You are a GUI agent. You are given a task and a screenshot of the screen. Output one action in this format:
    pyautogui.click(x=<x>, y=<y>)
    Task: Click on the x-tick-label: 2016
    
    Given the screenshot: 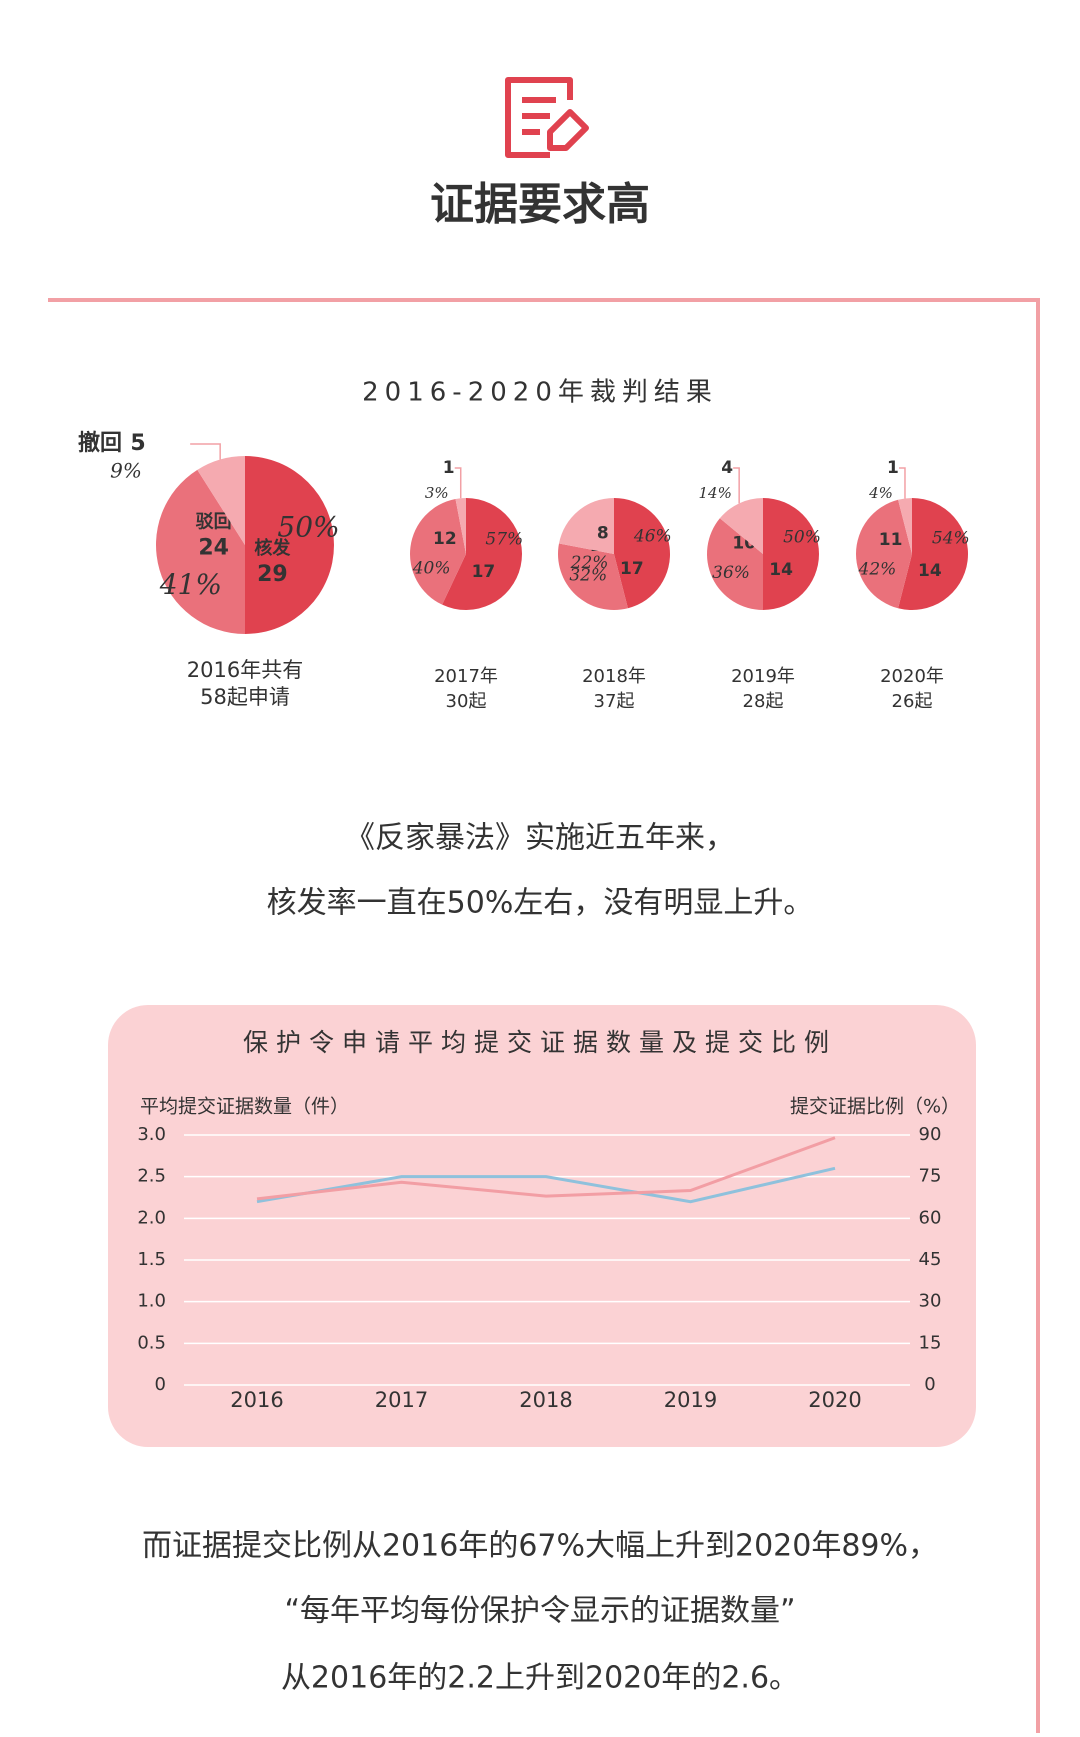 What is the action you would take?
    pyautogui.click(x=256, y=1400)
    